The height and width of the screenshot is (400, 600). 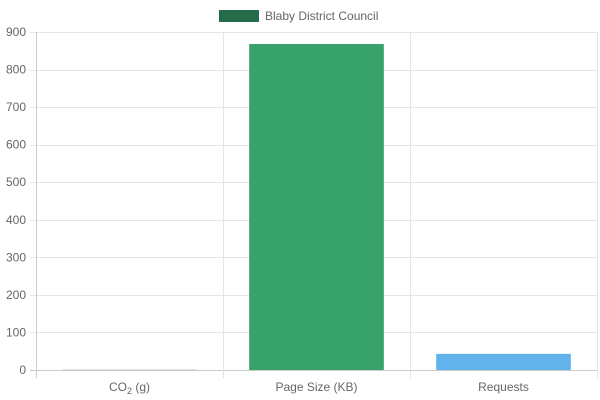 What do you see at coordinates (16, 220) in the screenshot?
I see `y-tick-label: 400` at bounding box center [16, 220].